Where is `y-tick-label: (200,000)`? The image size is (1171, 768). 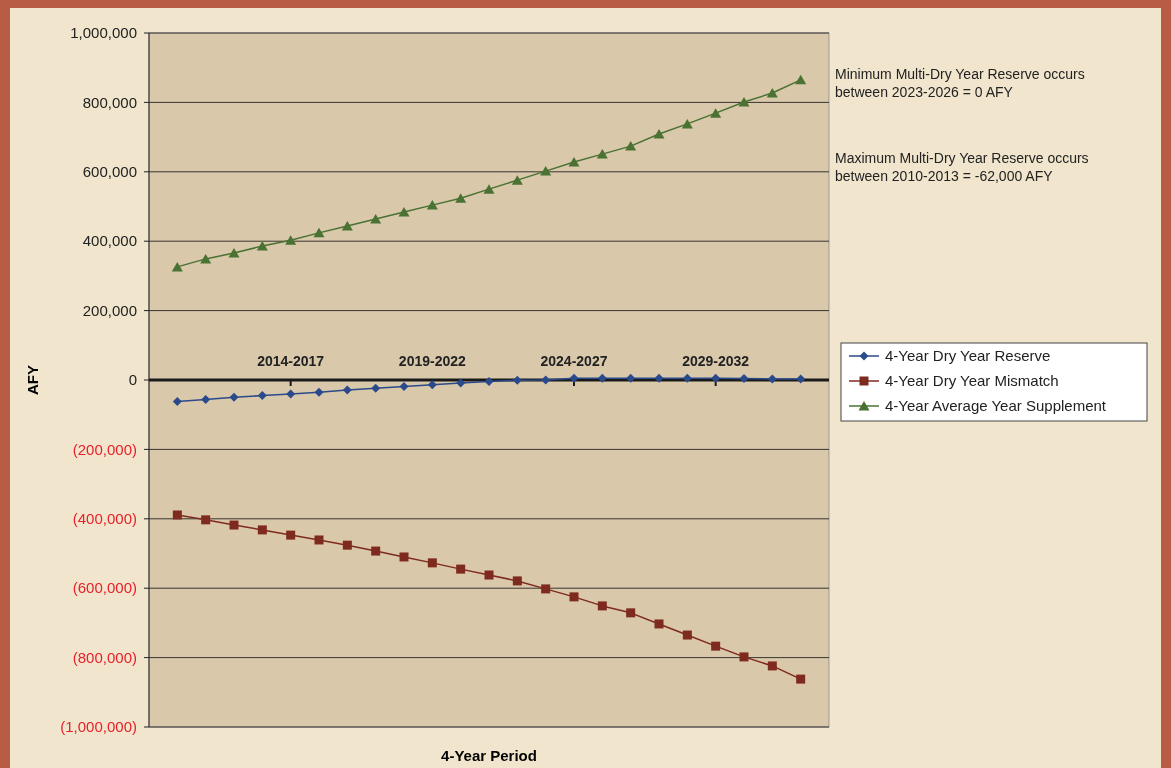 y-tick-label: (200,000) is located at coordinates (104, 449).